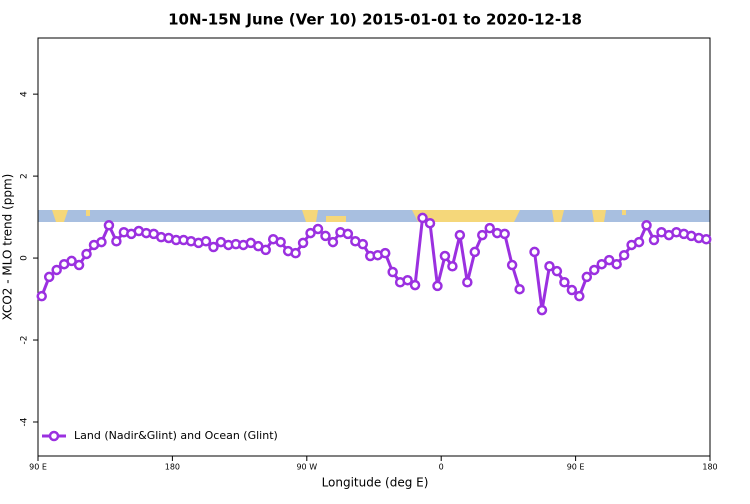 This screenshot has width=750, height=504. Describe the element at coordinates (25, 421) in the screenshot. I see `y-tick-label: -4` at that location.